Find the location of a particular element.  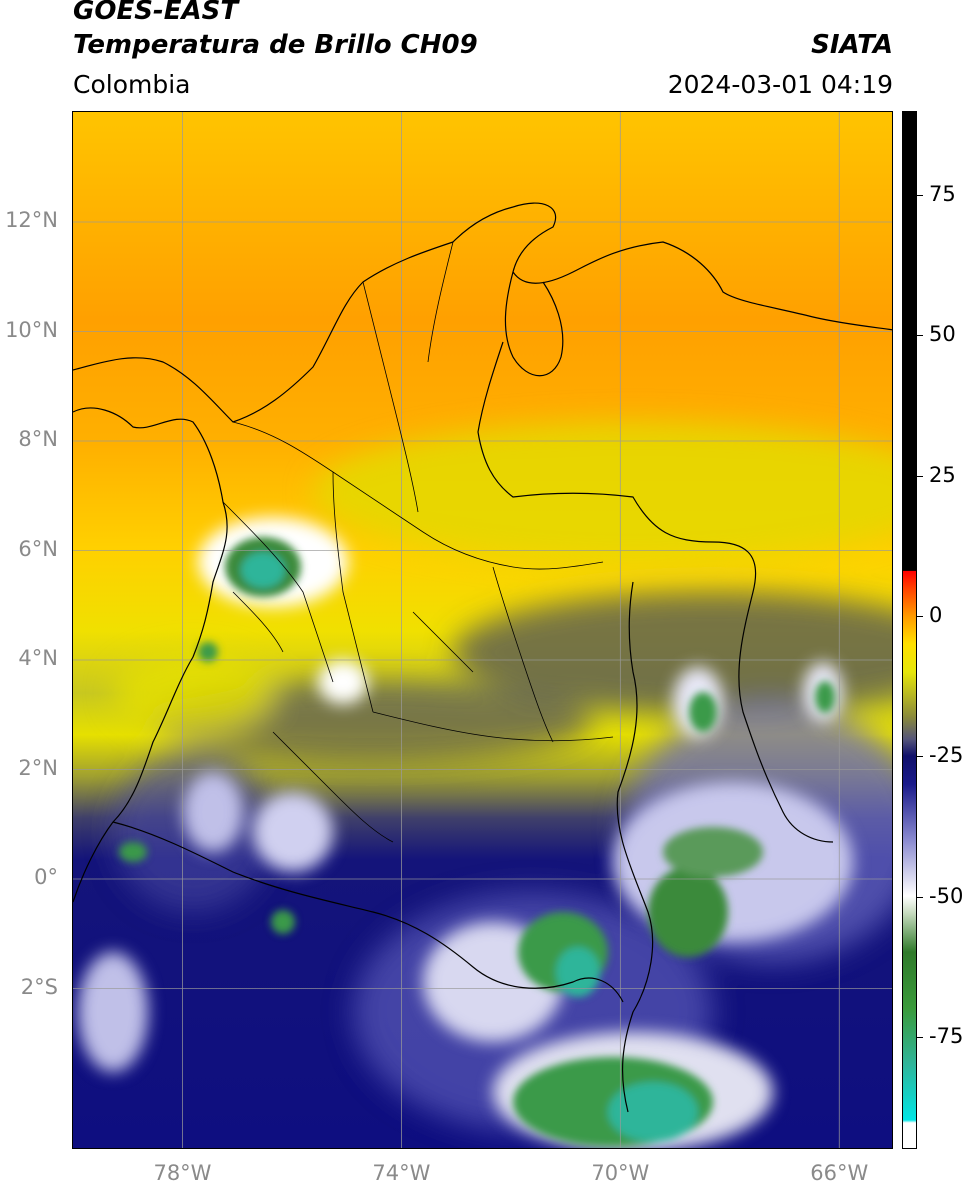

border-colombia-brazil is located at coordinates (635, 847).